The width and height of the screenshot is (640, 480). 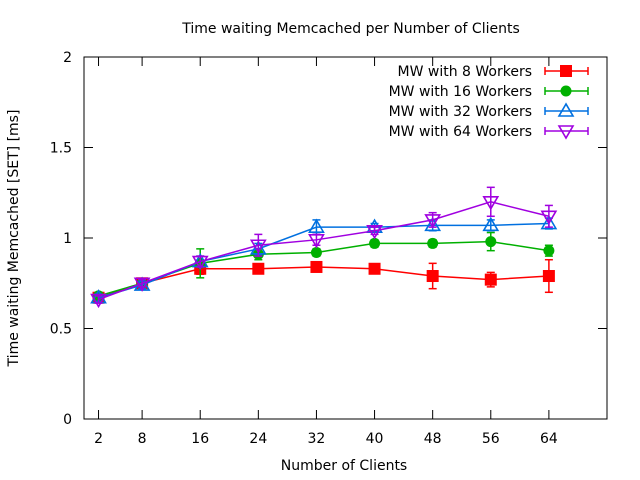 I want to click on legend-label: MW with 64 Workers, so click(x=460, y=132).